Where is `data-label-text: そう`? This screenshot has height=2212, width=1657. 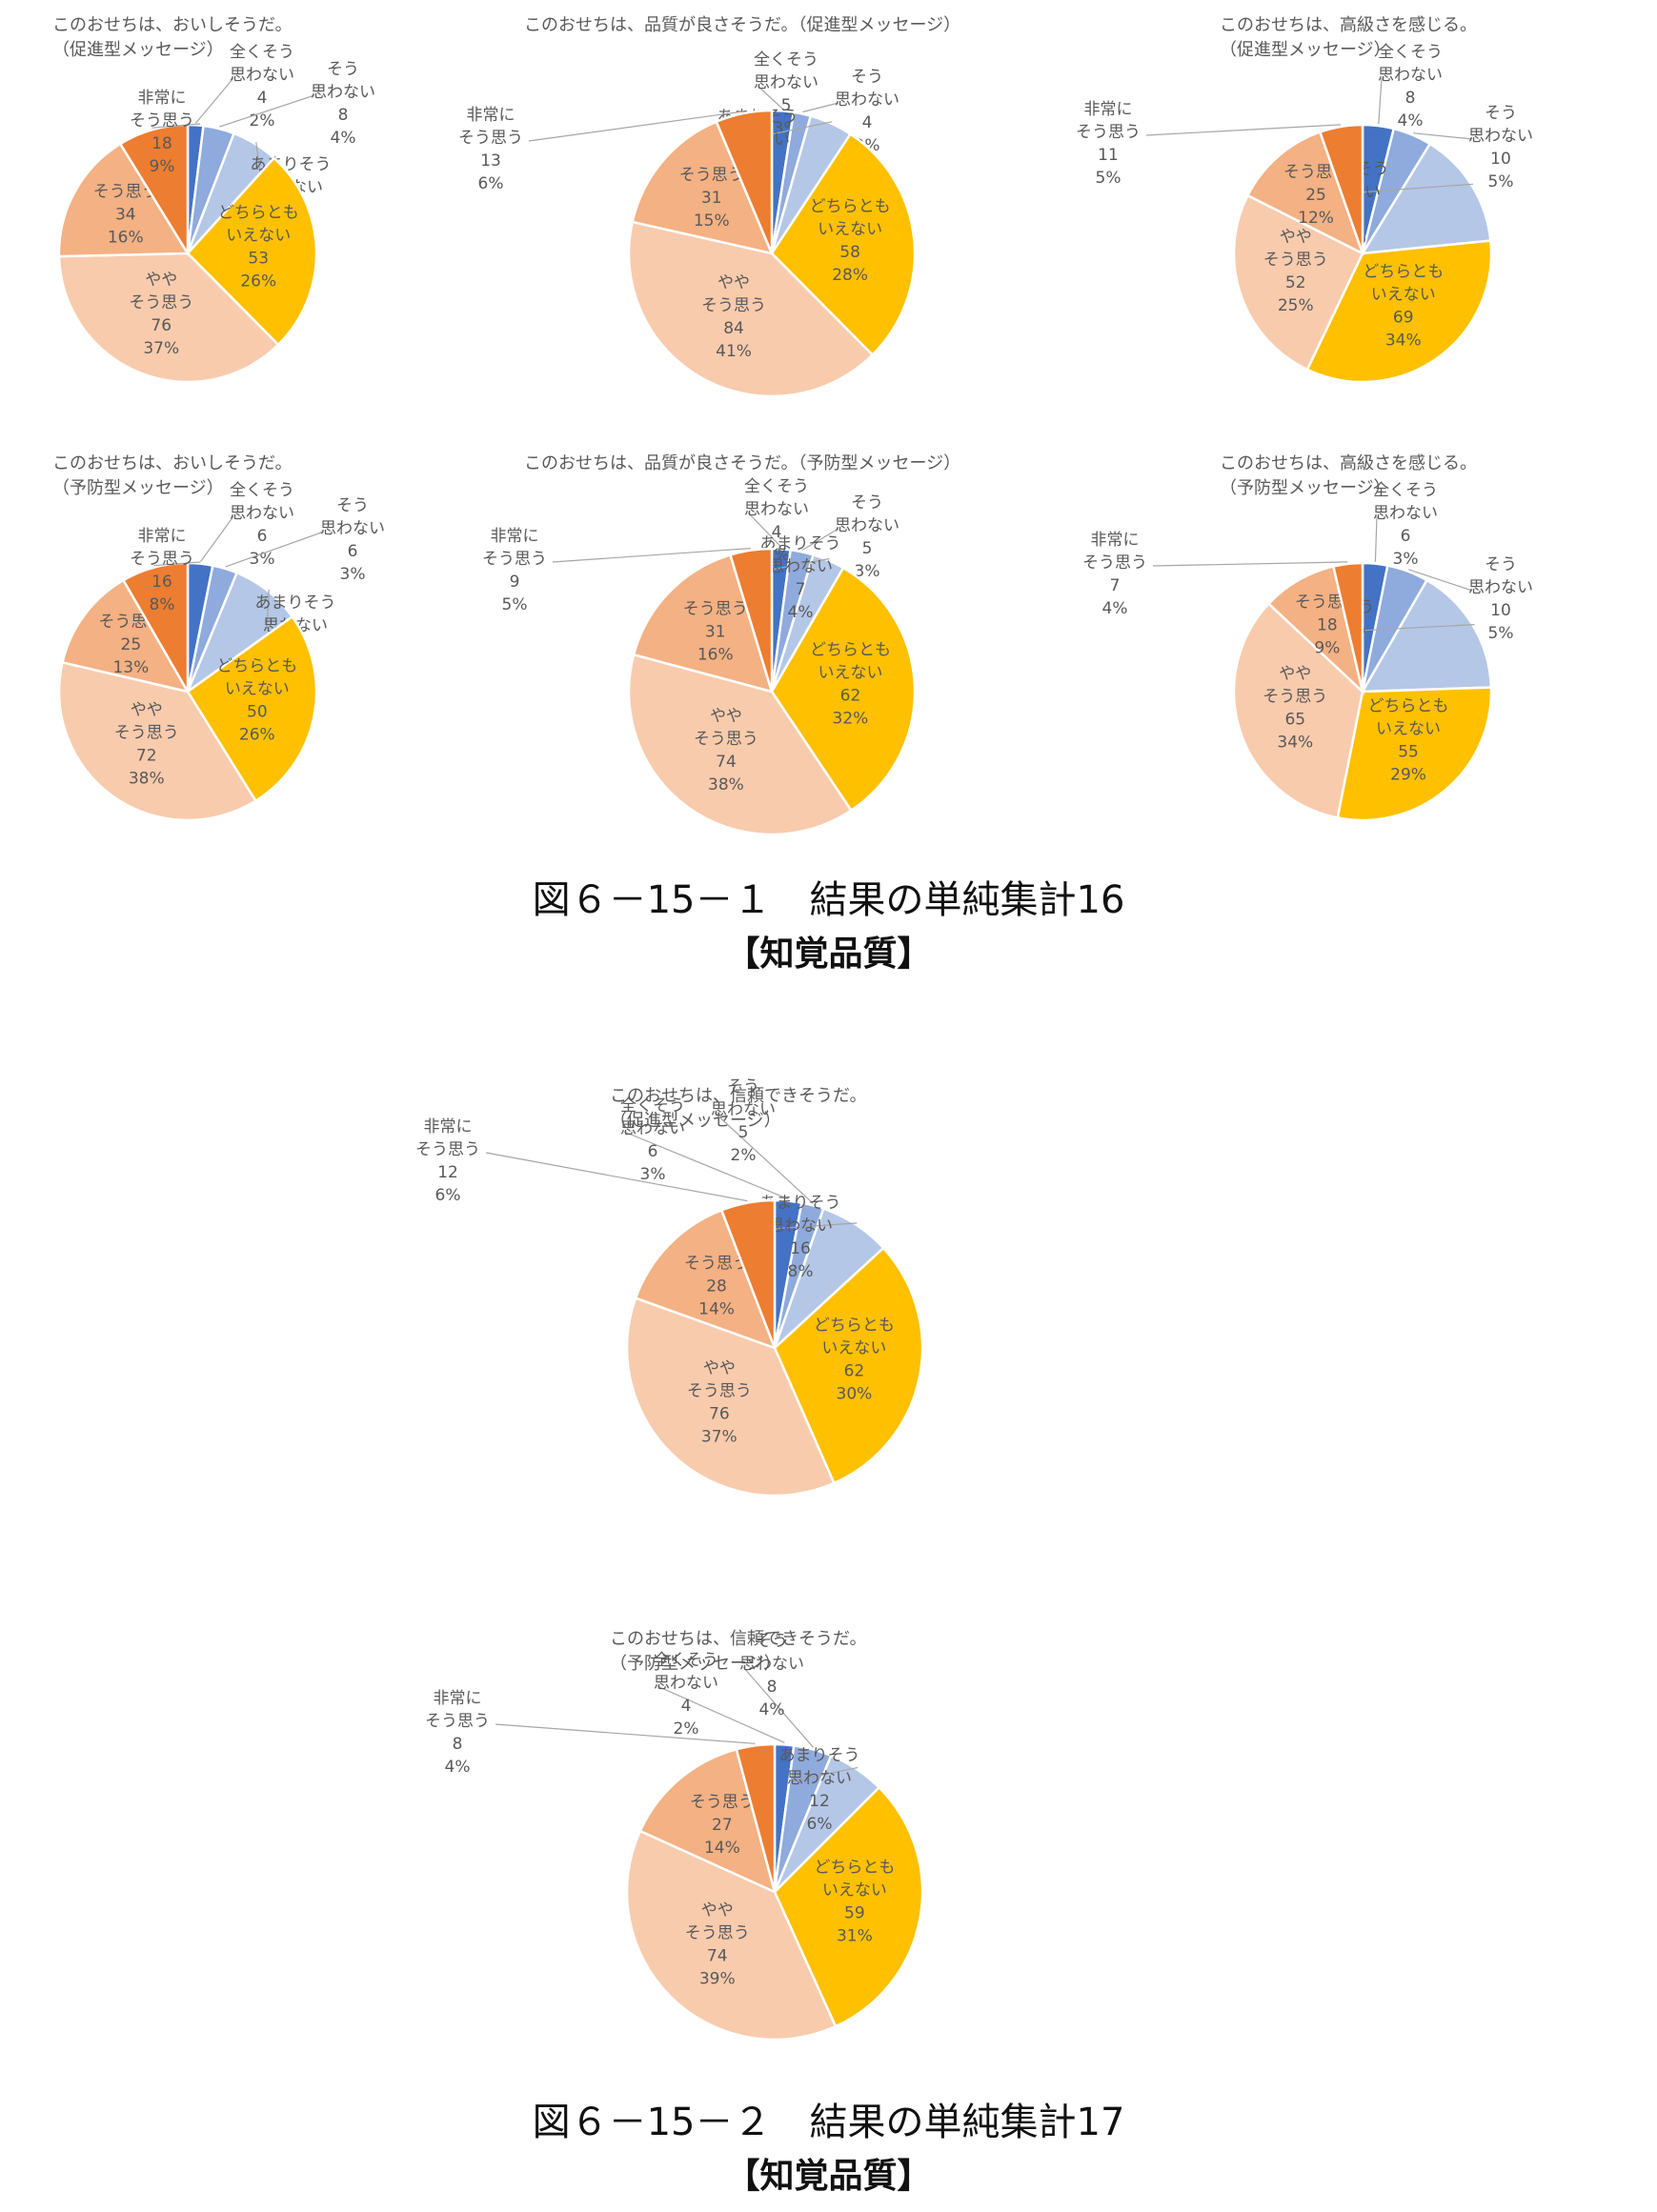
data-label-text: そう is located at coordinates (867, 503).